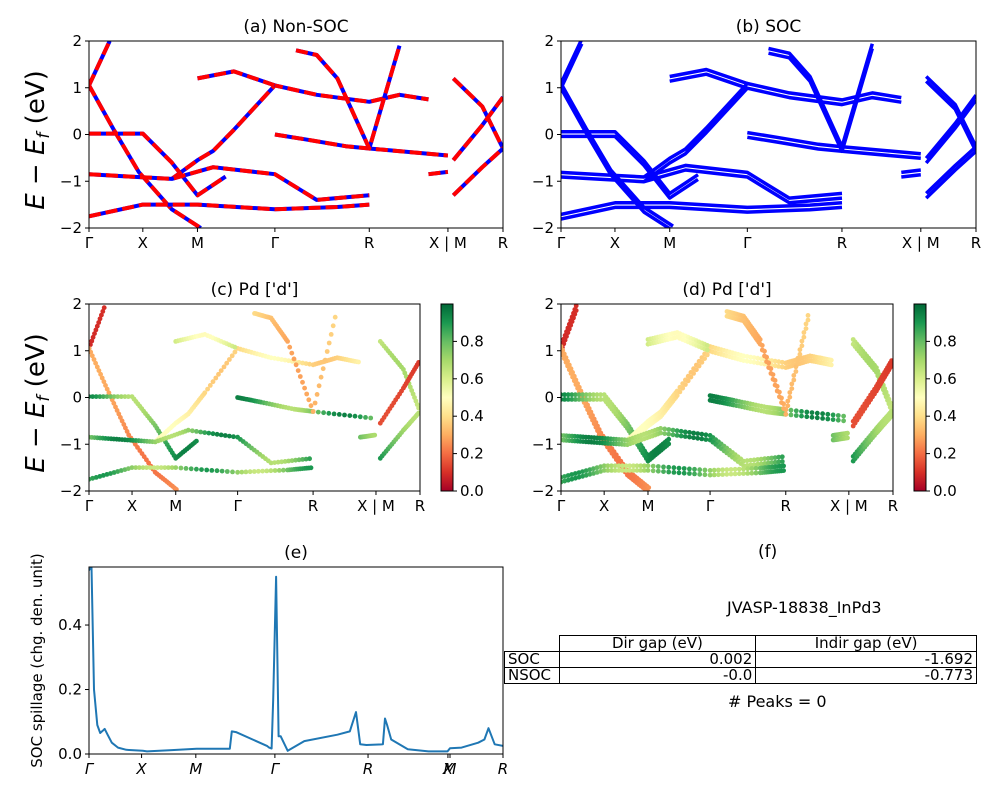  Describe the element at coordinates (132, 506) in the screenshot. I see `x-tick-label: X` at that location.